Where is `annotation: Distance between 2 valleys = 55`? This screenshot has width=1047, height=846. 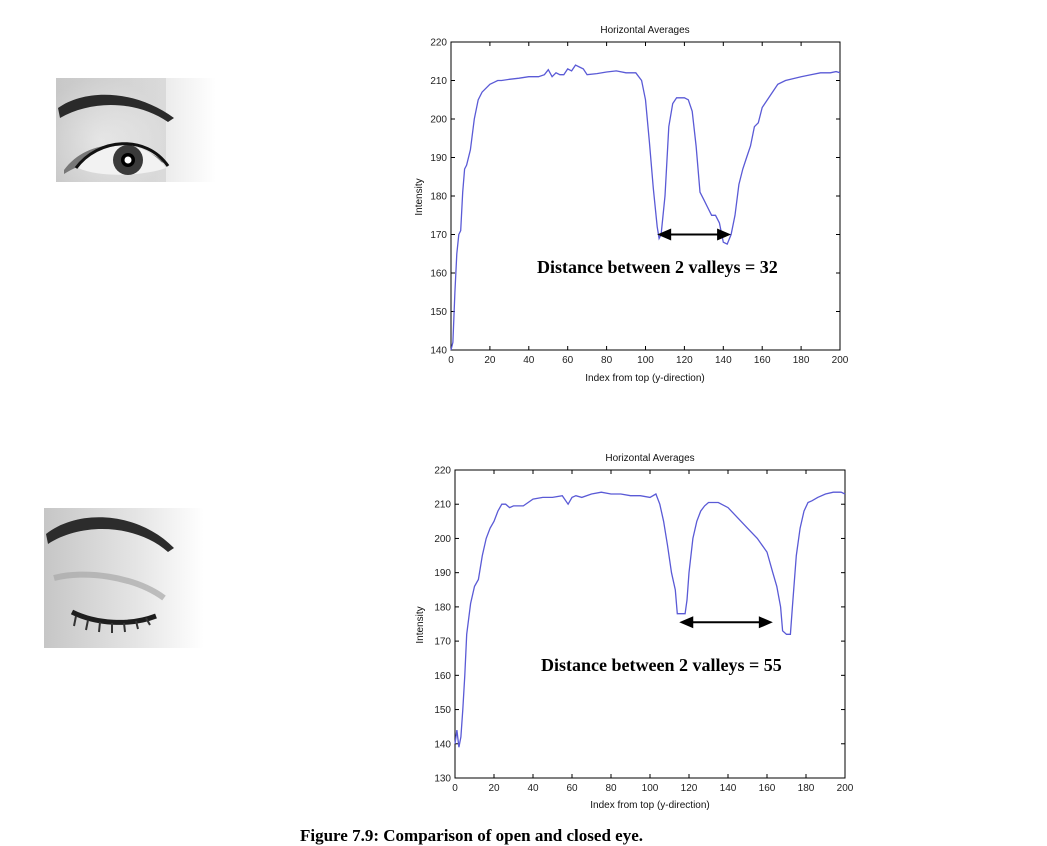 annotation: Distance between 2 valleys = 55 is located at coordinates (661, 665).